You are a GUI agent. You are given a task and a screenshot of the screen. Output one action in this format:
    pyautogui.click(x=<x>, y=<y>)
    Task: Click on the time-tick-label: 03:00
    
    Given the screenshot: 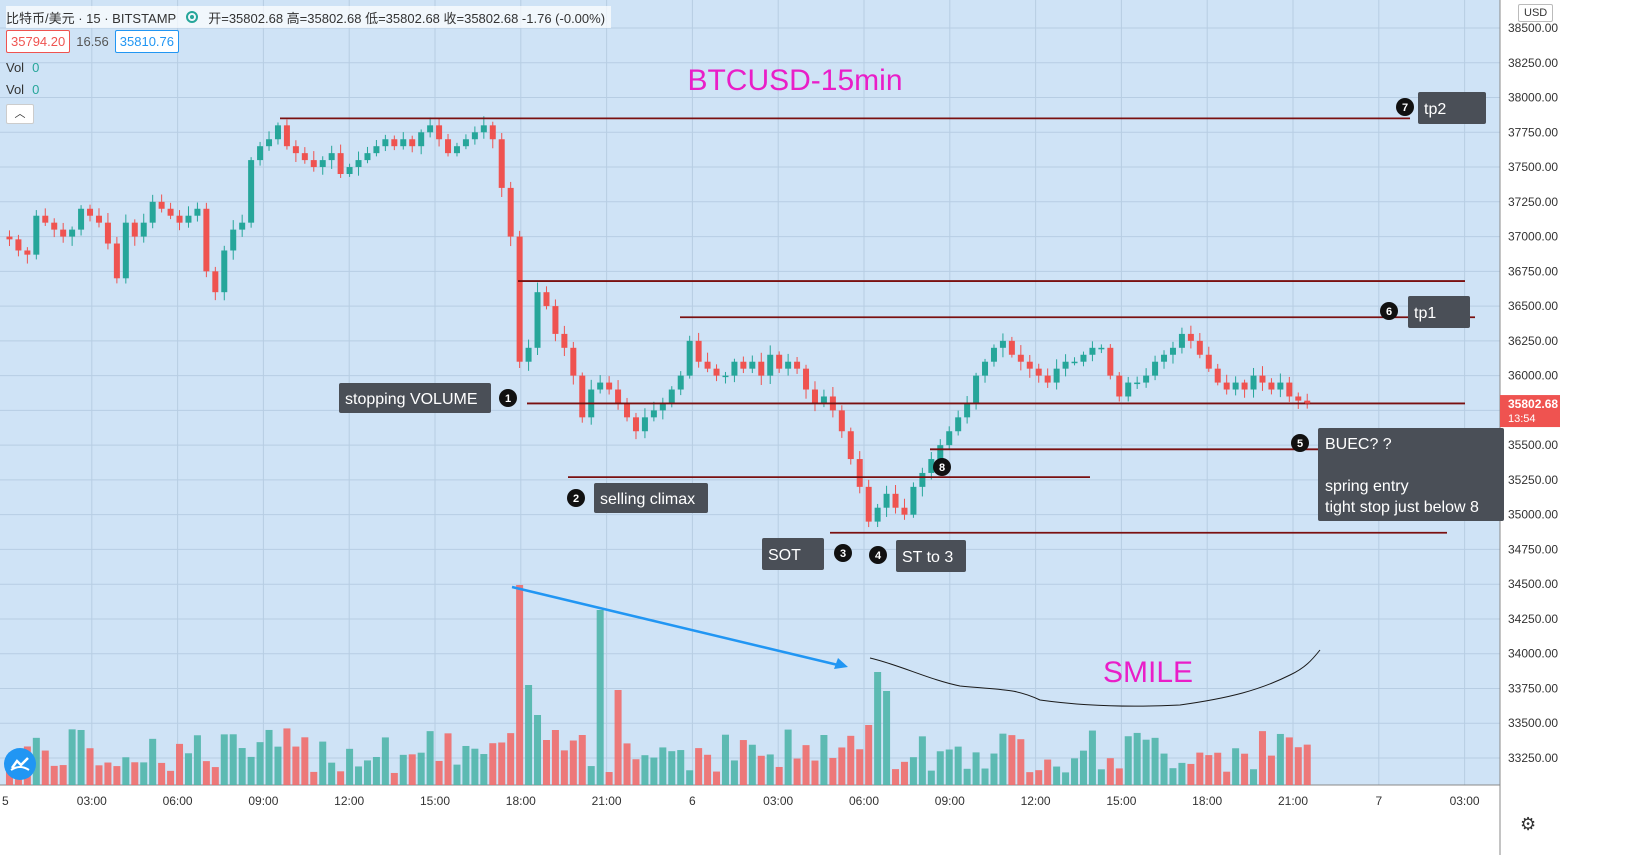 What is the action you would take?
    pyautogui.click(x=1465, y=801)
    